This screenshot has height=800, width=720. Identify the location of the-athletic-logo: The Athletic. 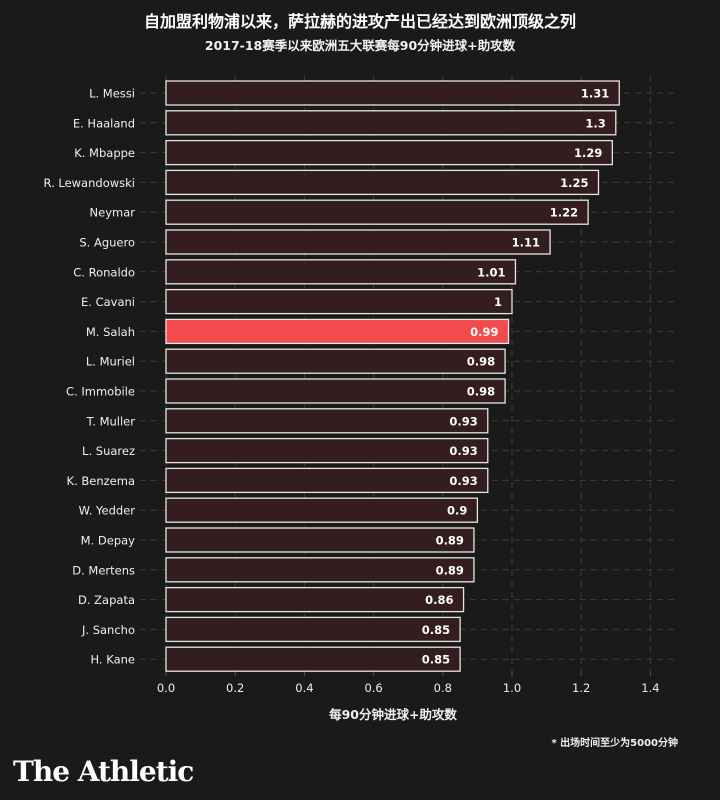
(103, 771).